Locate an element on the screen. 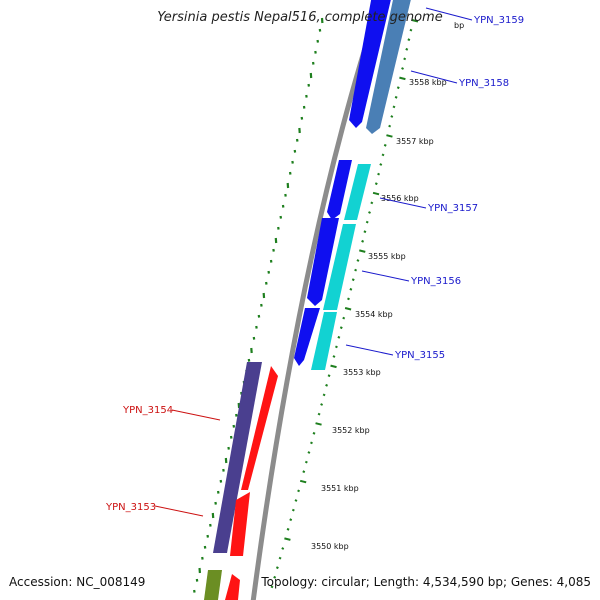  gene-label-ypn_3155: YPN_3155 is located at coordinates (419, 355).